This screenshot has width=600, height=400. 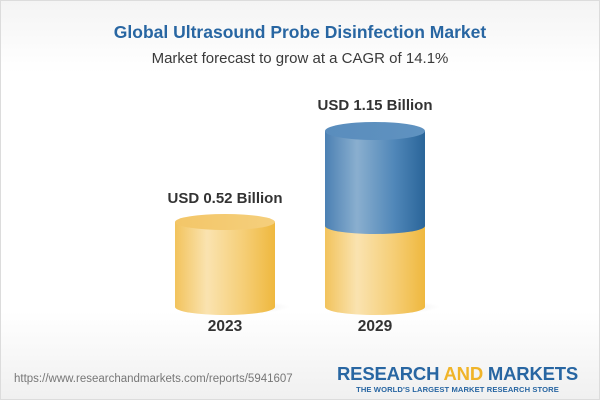 I want to click on year-label-2023: 2023, so click(x=225, y=326).